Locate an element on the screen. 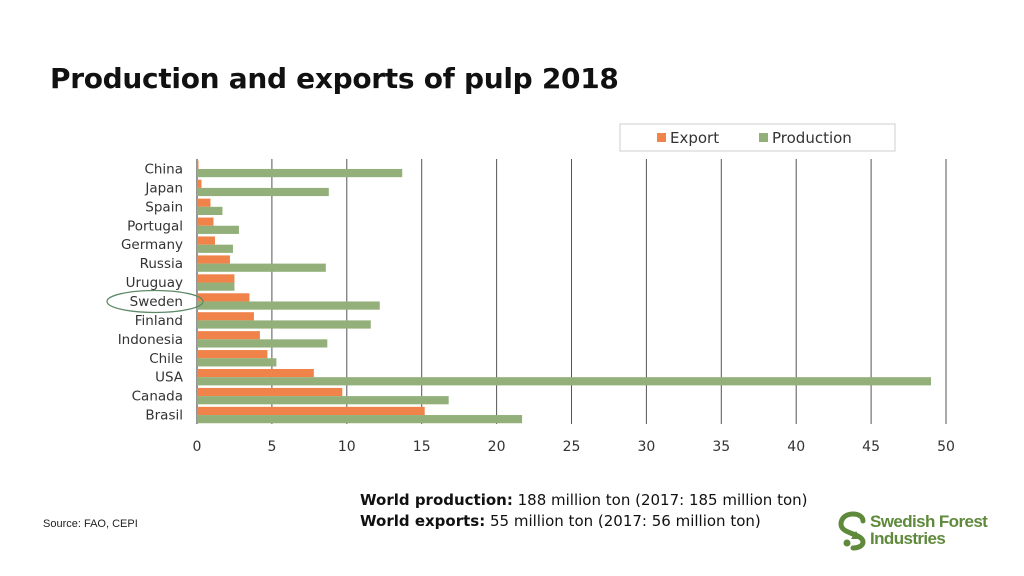 The image size is (1024, 576). category-label: Japan is located at coordinates (163, 188).